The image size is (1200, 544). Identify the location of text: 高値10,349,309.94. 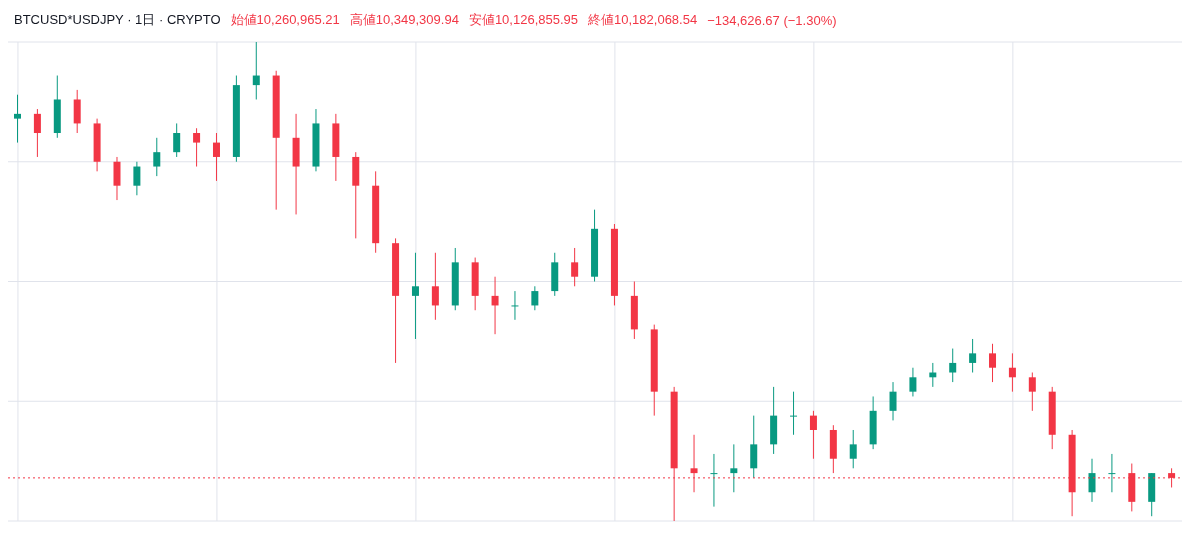
(404, 20).